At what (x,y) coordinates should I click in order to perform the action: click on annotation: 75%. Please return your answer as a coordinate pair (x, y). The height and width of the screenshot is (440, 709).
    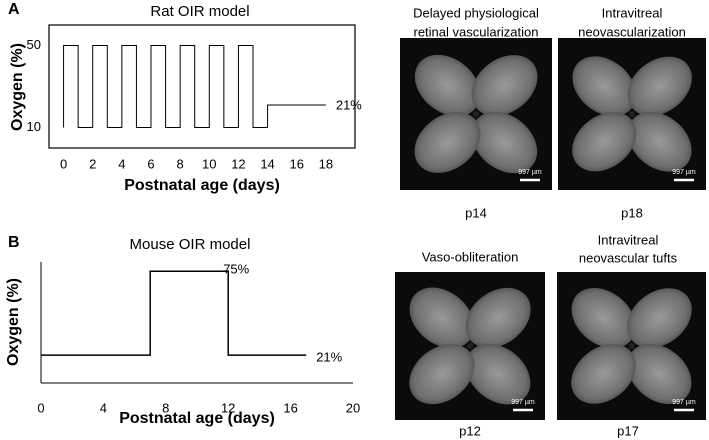
    Looking at the image, I should click on (236, 269).